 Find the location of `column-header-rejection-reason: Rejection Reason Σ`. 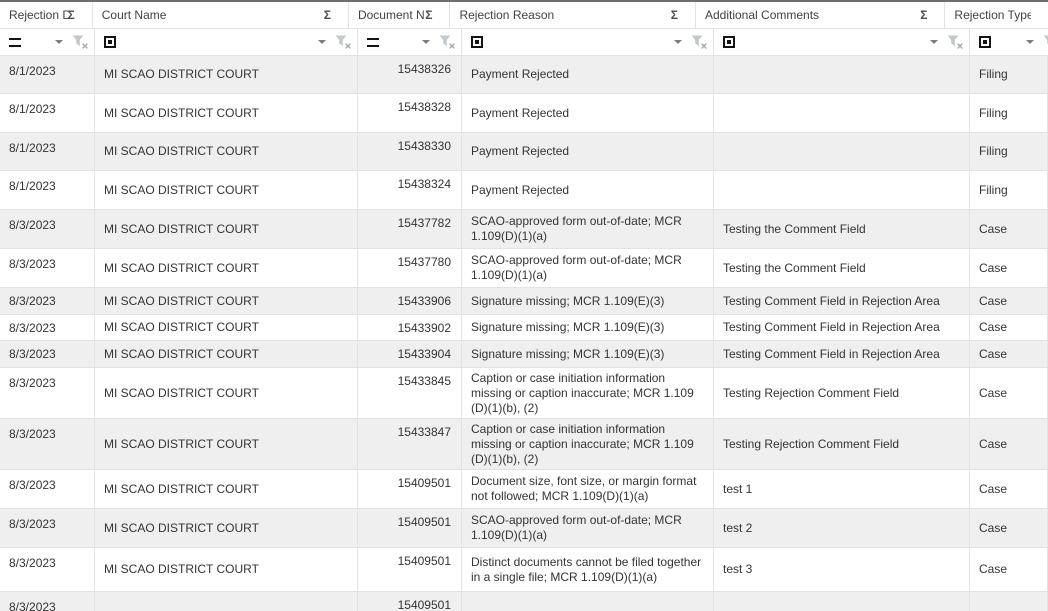

column-header-rejection-reason: Rejection Reason Σ is located at coordinates (573, 15).